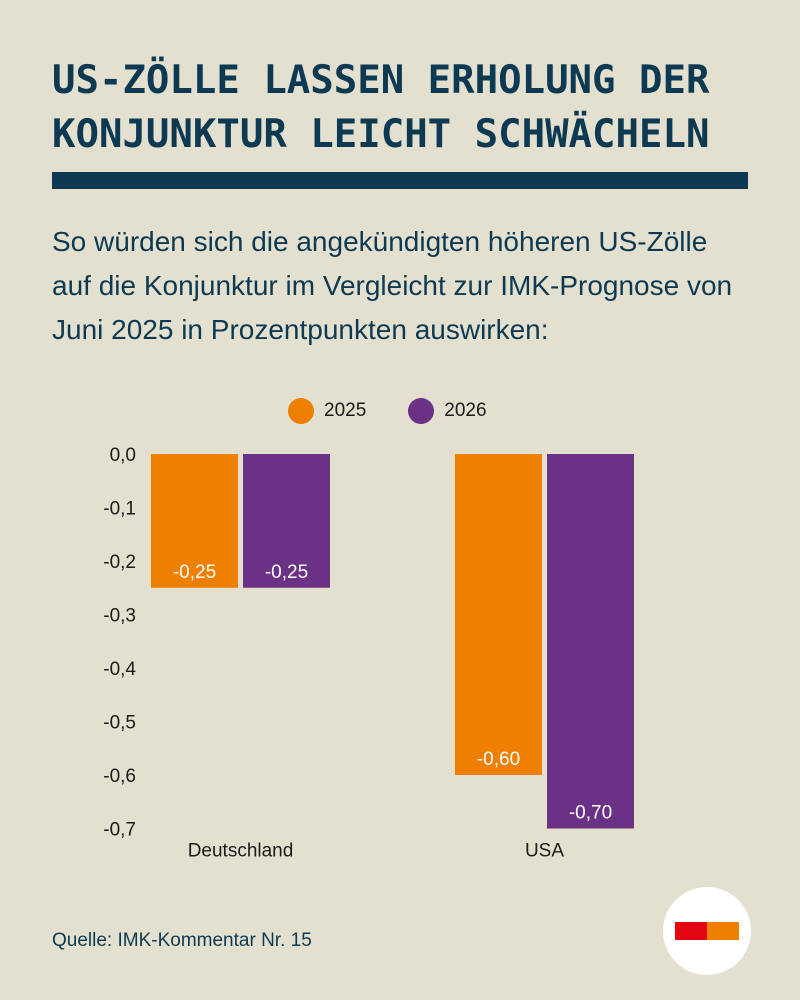  I want to click on legend-item-2025: 2025, so click(327, 411).